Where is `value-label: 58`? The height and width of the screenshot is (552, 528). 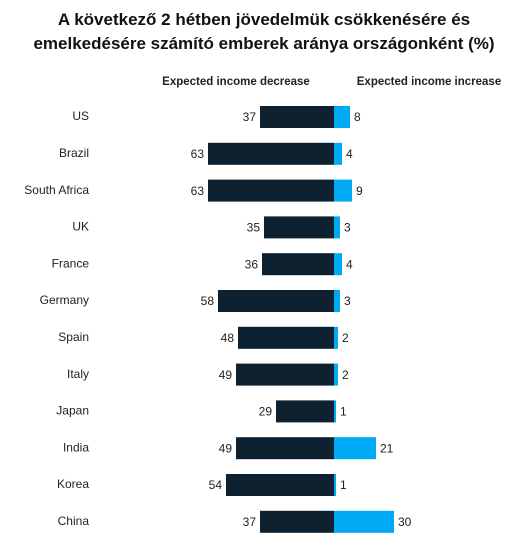 value-label: 58 is located at coordinates (208, 301).